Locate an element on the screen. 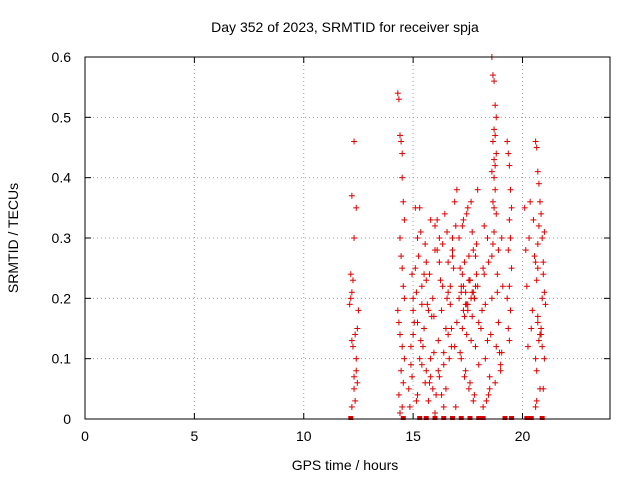  y-tick-label: 0 is located at coordinates (67, 419).